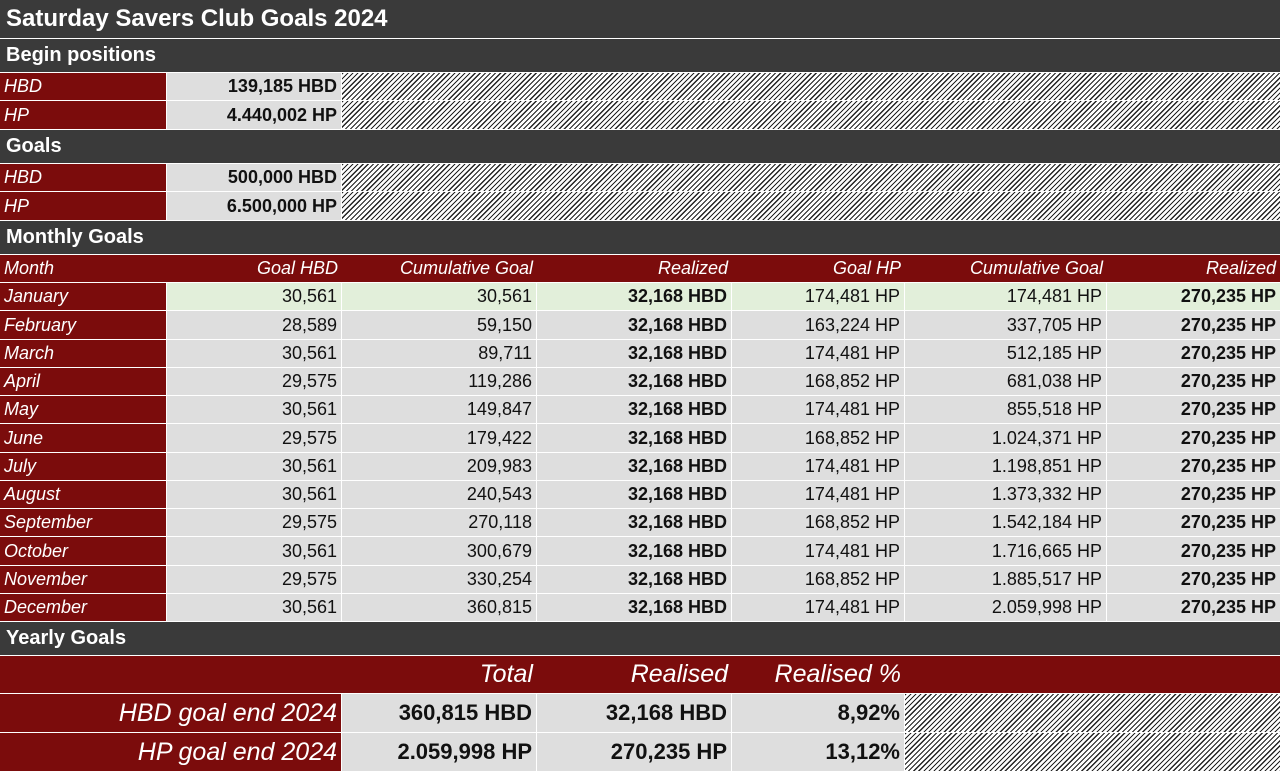 The width and height of the screenshot is (1280, 771). Describe the element at coordinates (818, 268) in the screenshot. I see `col-header-goal-hp: Goal HP` at that location.